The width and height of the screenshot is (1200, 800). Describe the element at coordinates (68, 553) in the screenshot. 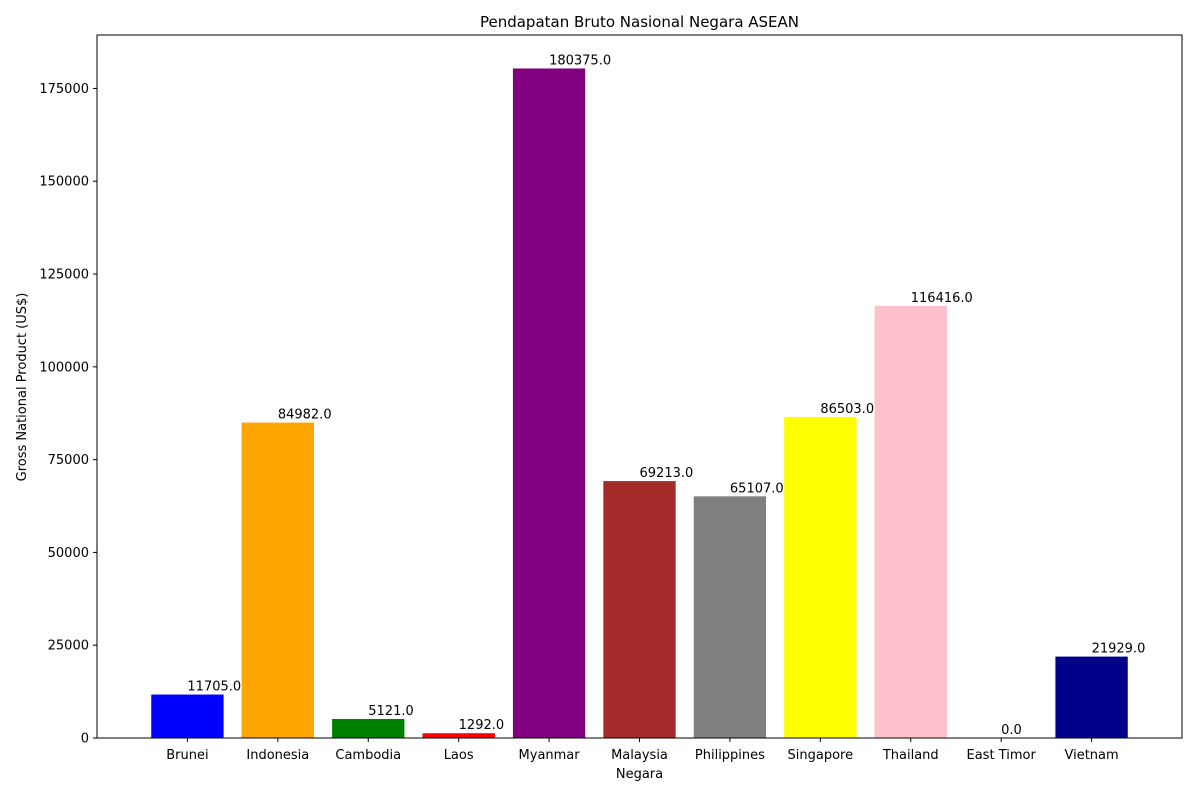

I see `y-tick-label: 50000` at that location.